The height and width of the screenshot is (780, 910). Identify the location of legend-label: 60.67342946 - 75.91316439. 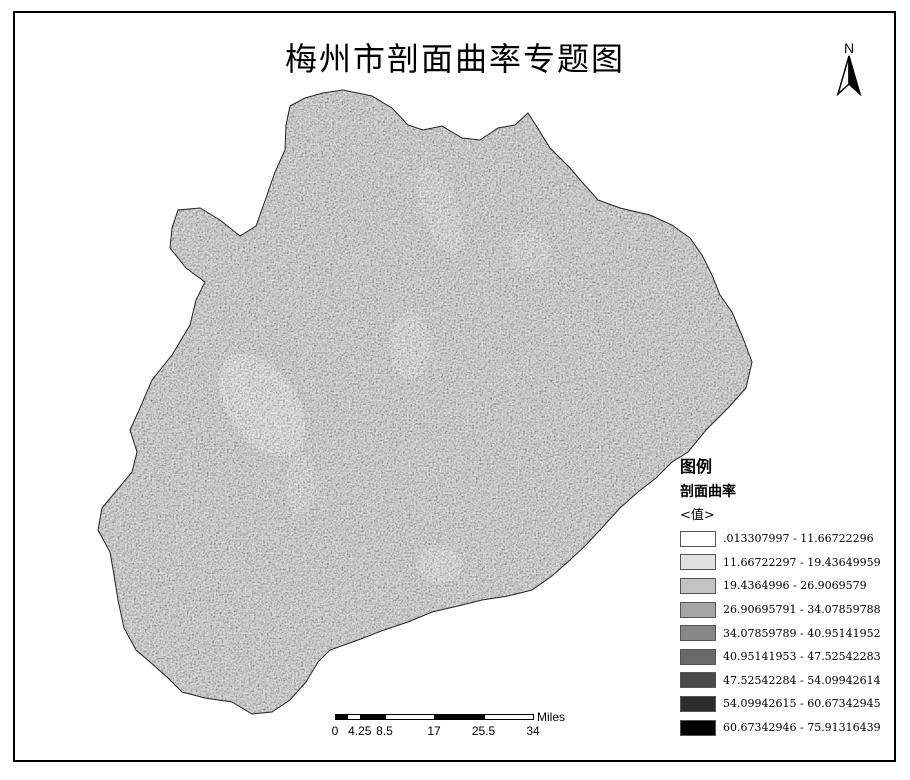
(802, 728).